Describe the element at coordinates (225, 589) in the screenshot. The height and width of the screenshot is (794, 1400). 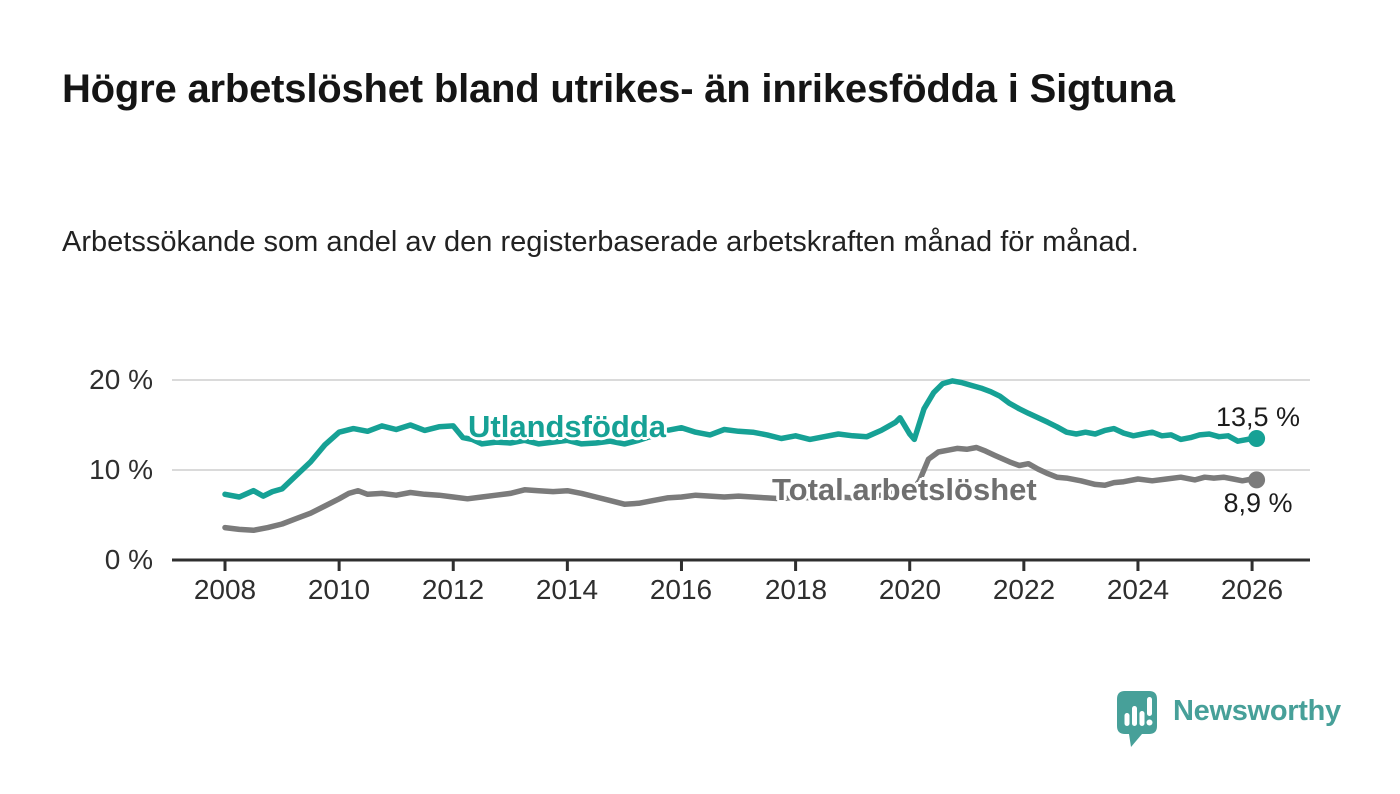
I see `x-tick-label: 2008` at that location.